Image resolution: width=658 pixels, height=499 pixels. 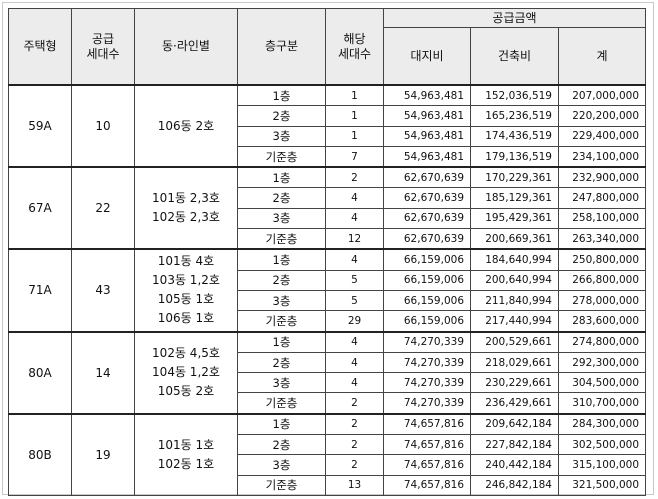 I want to click on header-supply-households-text: 공급 세대수, so click(x=103, y=46).